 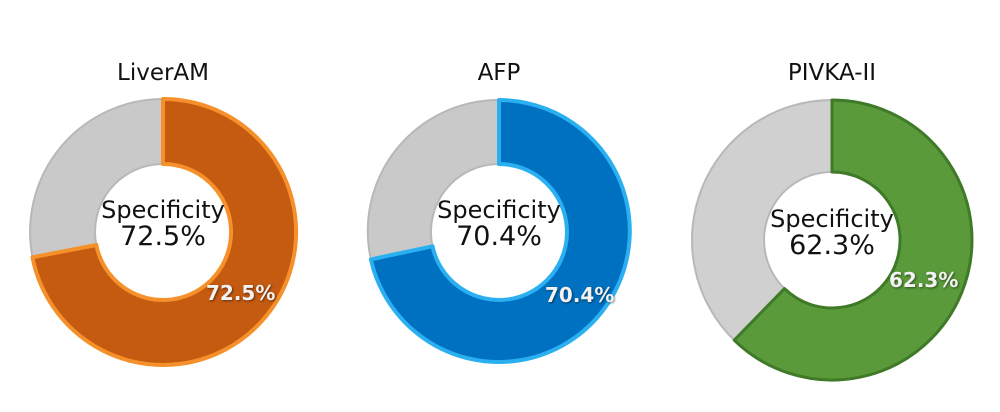 What do you see at coordinates (163, 73) in the screenshot?
I see `chart-title: LiverAM` at bounding box center [163, 73].